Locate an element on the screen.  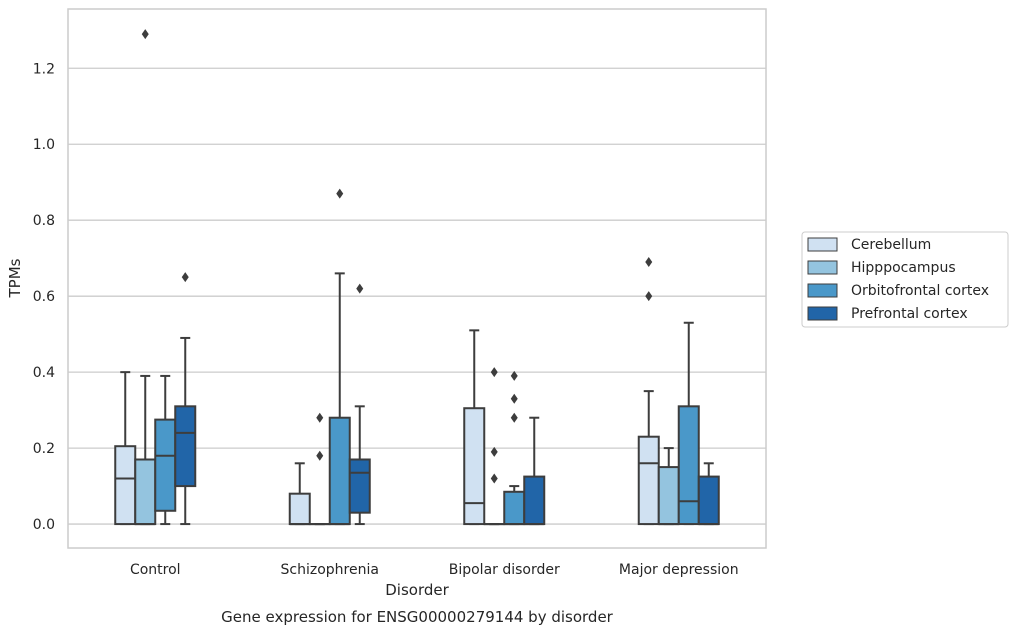
x-tick-label: Major depression is located at coordinates (679, 570).